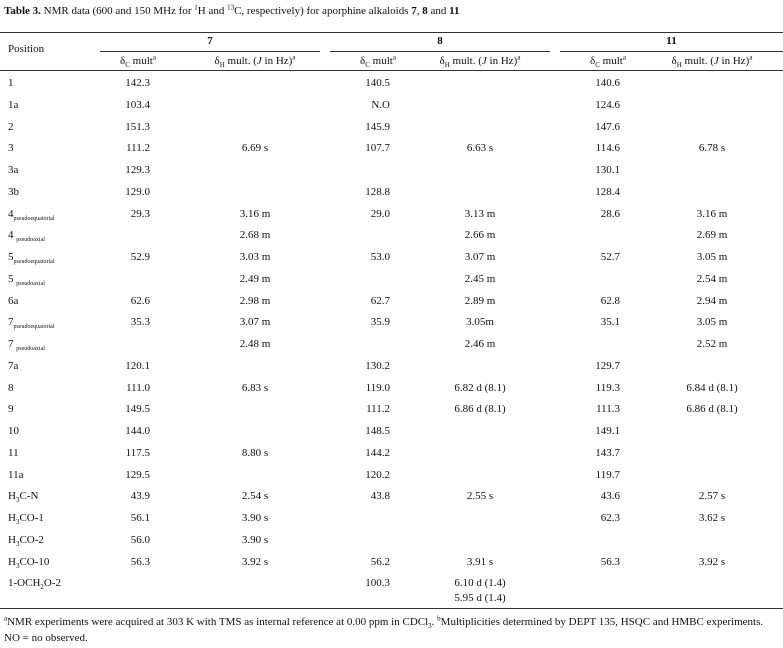 The image size is (783, 648). Describe the element at coordinates (23, 497) in the screenshot. I see `position-cell: H3C-N` at that location.